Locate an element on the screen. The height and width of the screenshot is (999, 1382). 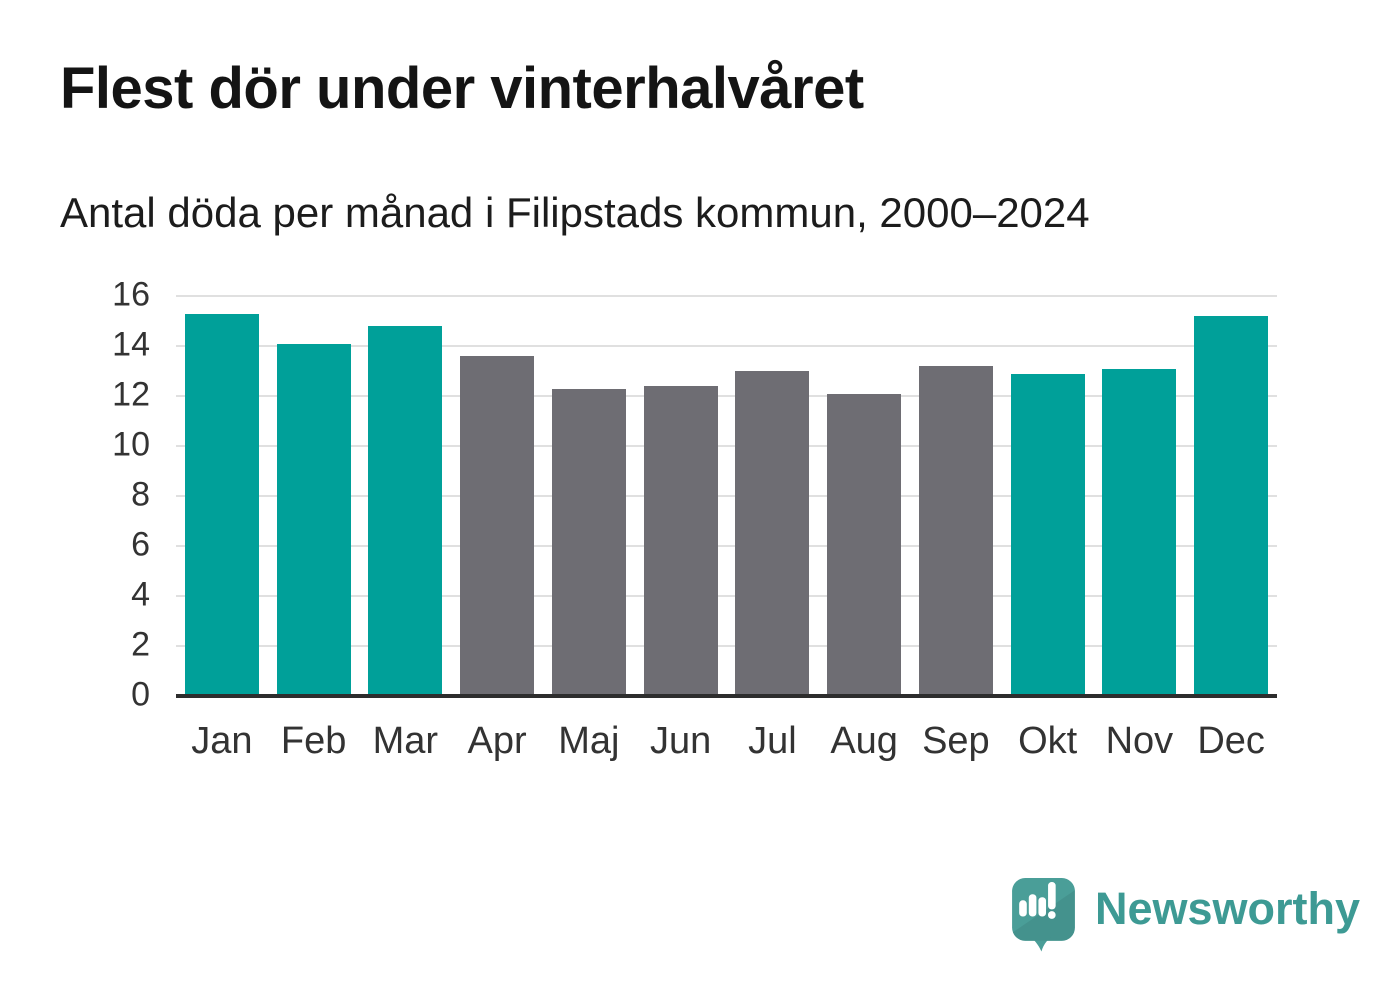
bar-sep is located at coordinates (955, 531).